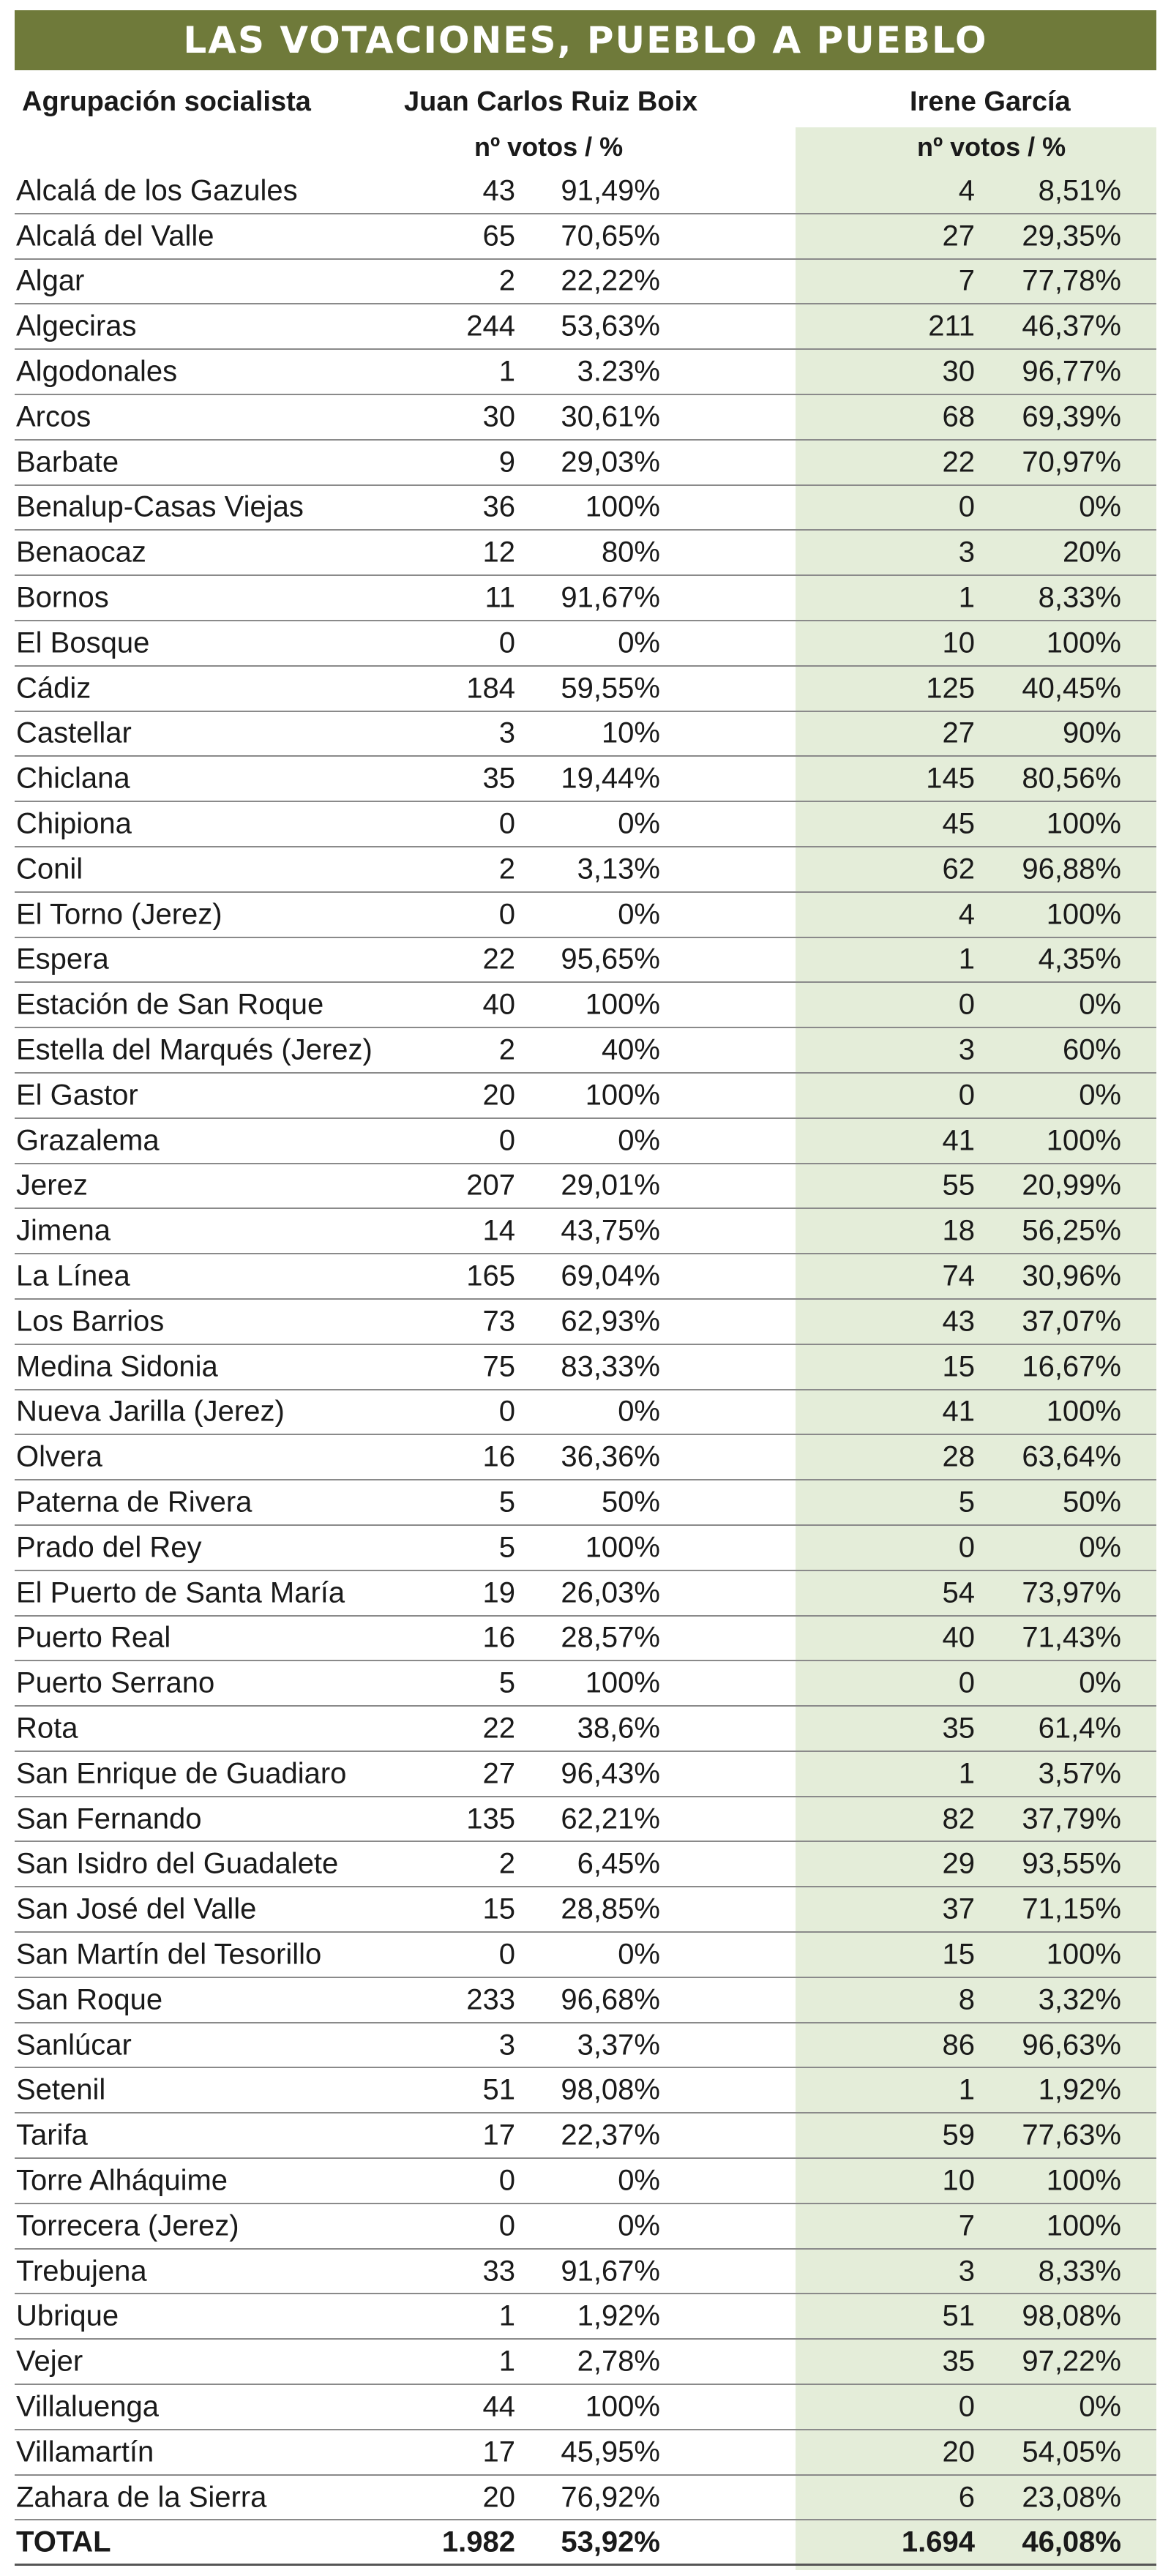  Describe the element at coordinates (610, 1908) in the screenshot. I see `row-percent-candidate-1: 28,85%` at that location.